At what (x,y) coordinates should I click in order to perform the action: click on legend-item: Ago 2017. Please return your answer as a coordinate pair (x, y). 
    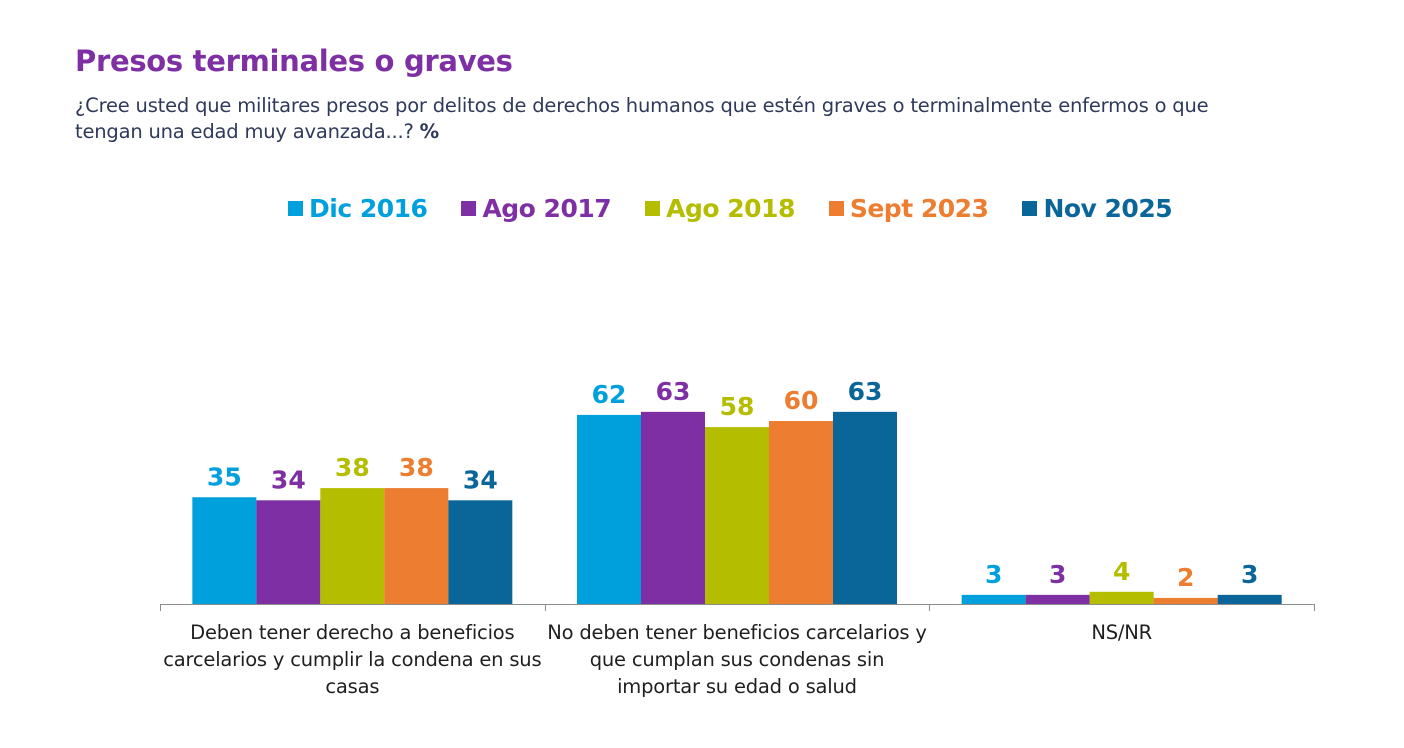
    Looking at the image, I should click on (536, 208).